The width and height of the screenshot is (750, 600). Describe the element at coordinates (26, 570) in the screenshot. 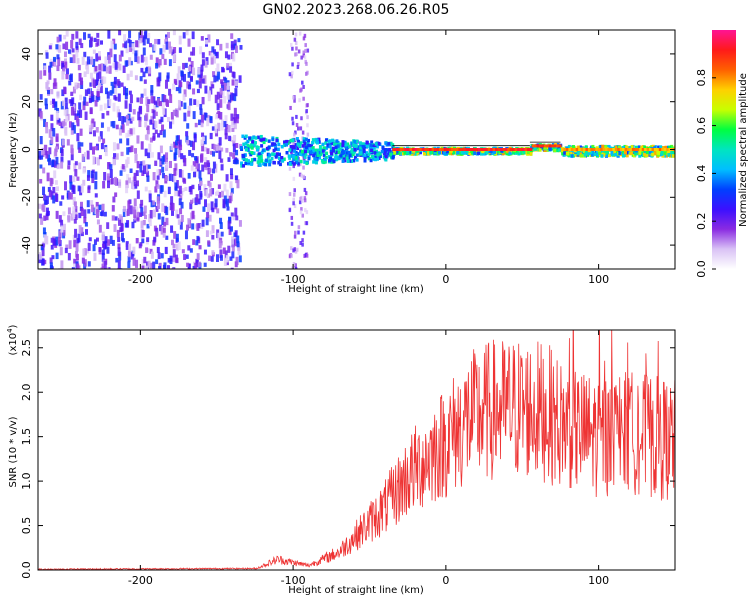

I see `y-tick-label: 0.0` at that location.